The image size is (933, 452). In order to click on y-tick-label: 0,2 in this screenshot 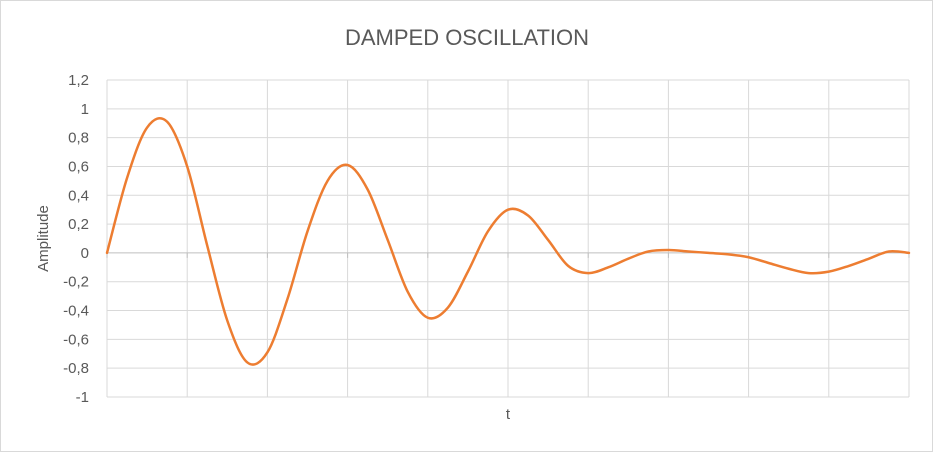, I will do `click(78, 224)`.